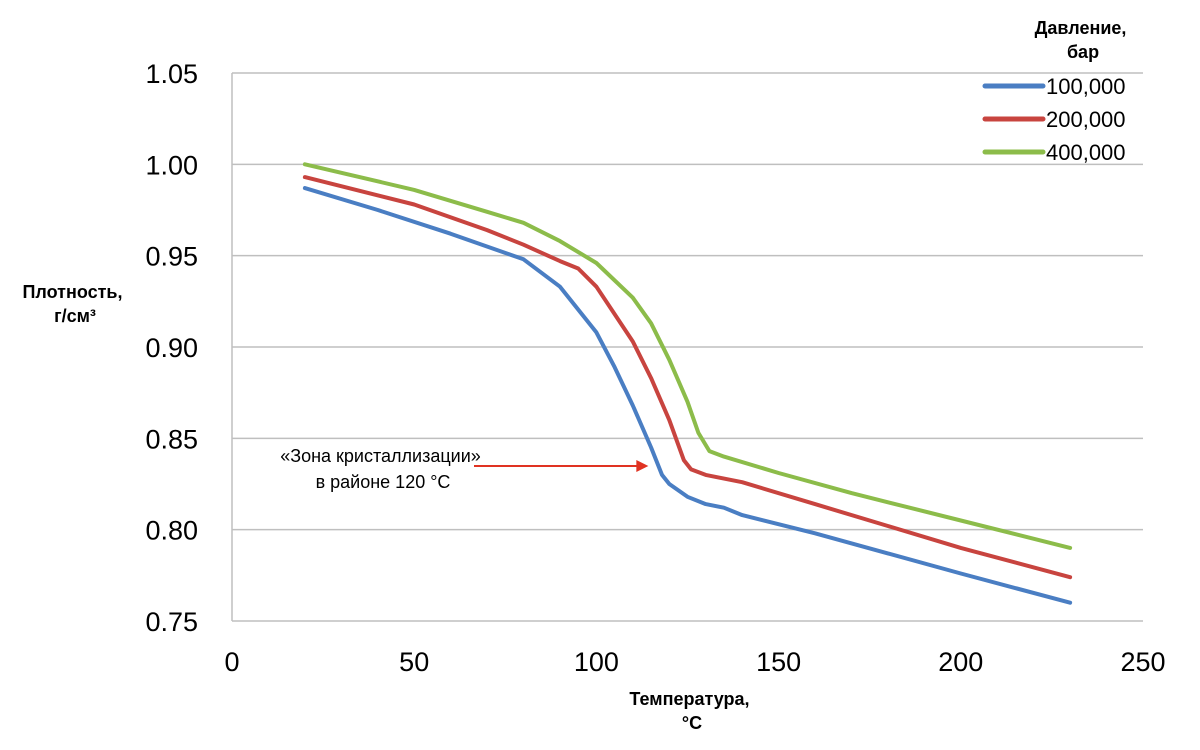 The height and width of the screenshot is (750, 1200). What do you see at coordinates (1083, 40) in the screenshot?
I see `legend-title: Давление, бар` at bounding box center [1083, 40].